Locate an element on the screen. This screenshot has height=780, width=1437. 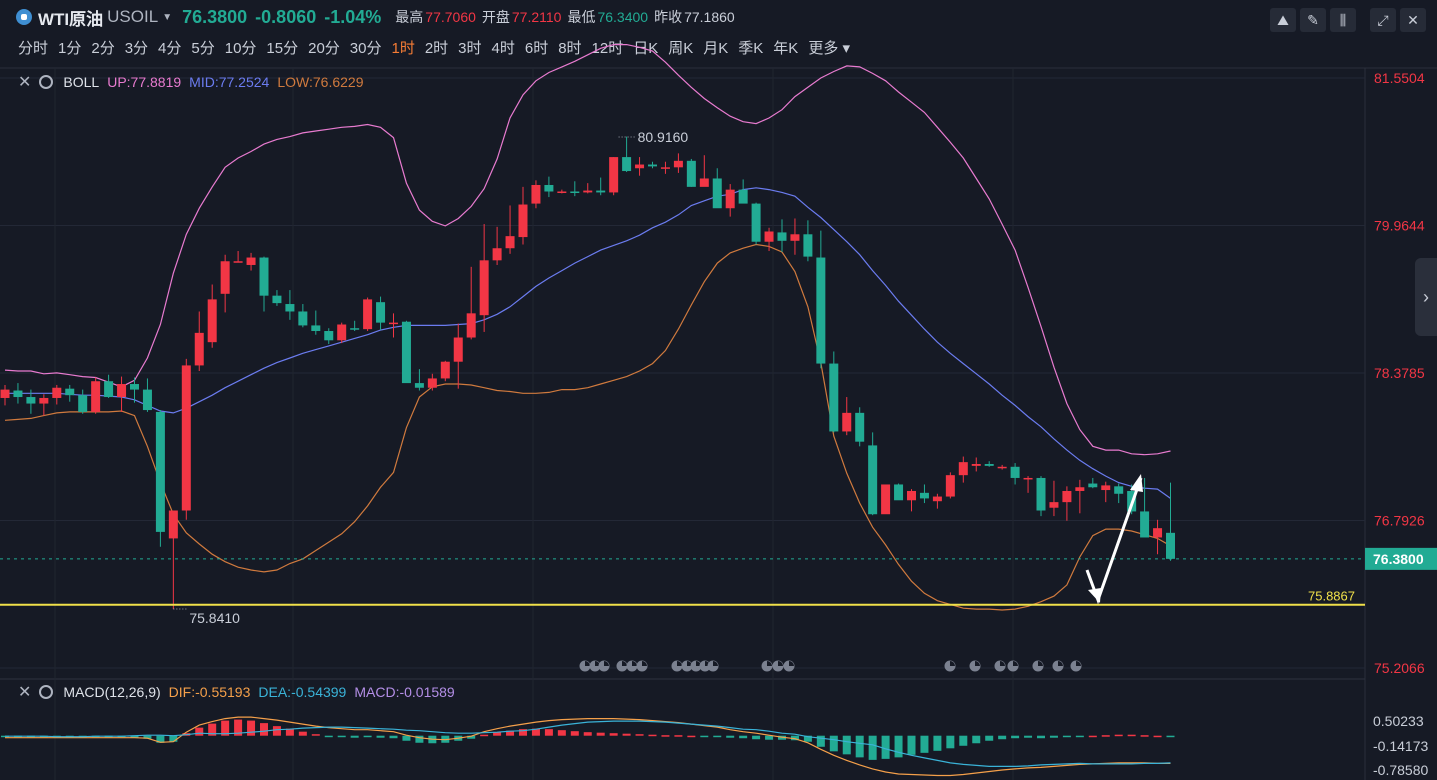
interval-tab-20: 季K is located at coordinates (751, 48).